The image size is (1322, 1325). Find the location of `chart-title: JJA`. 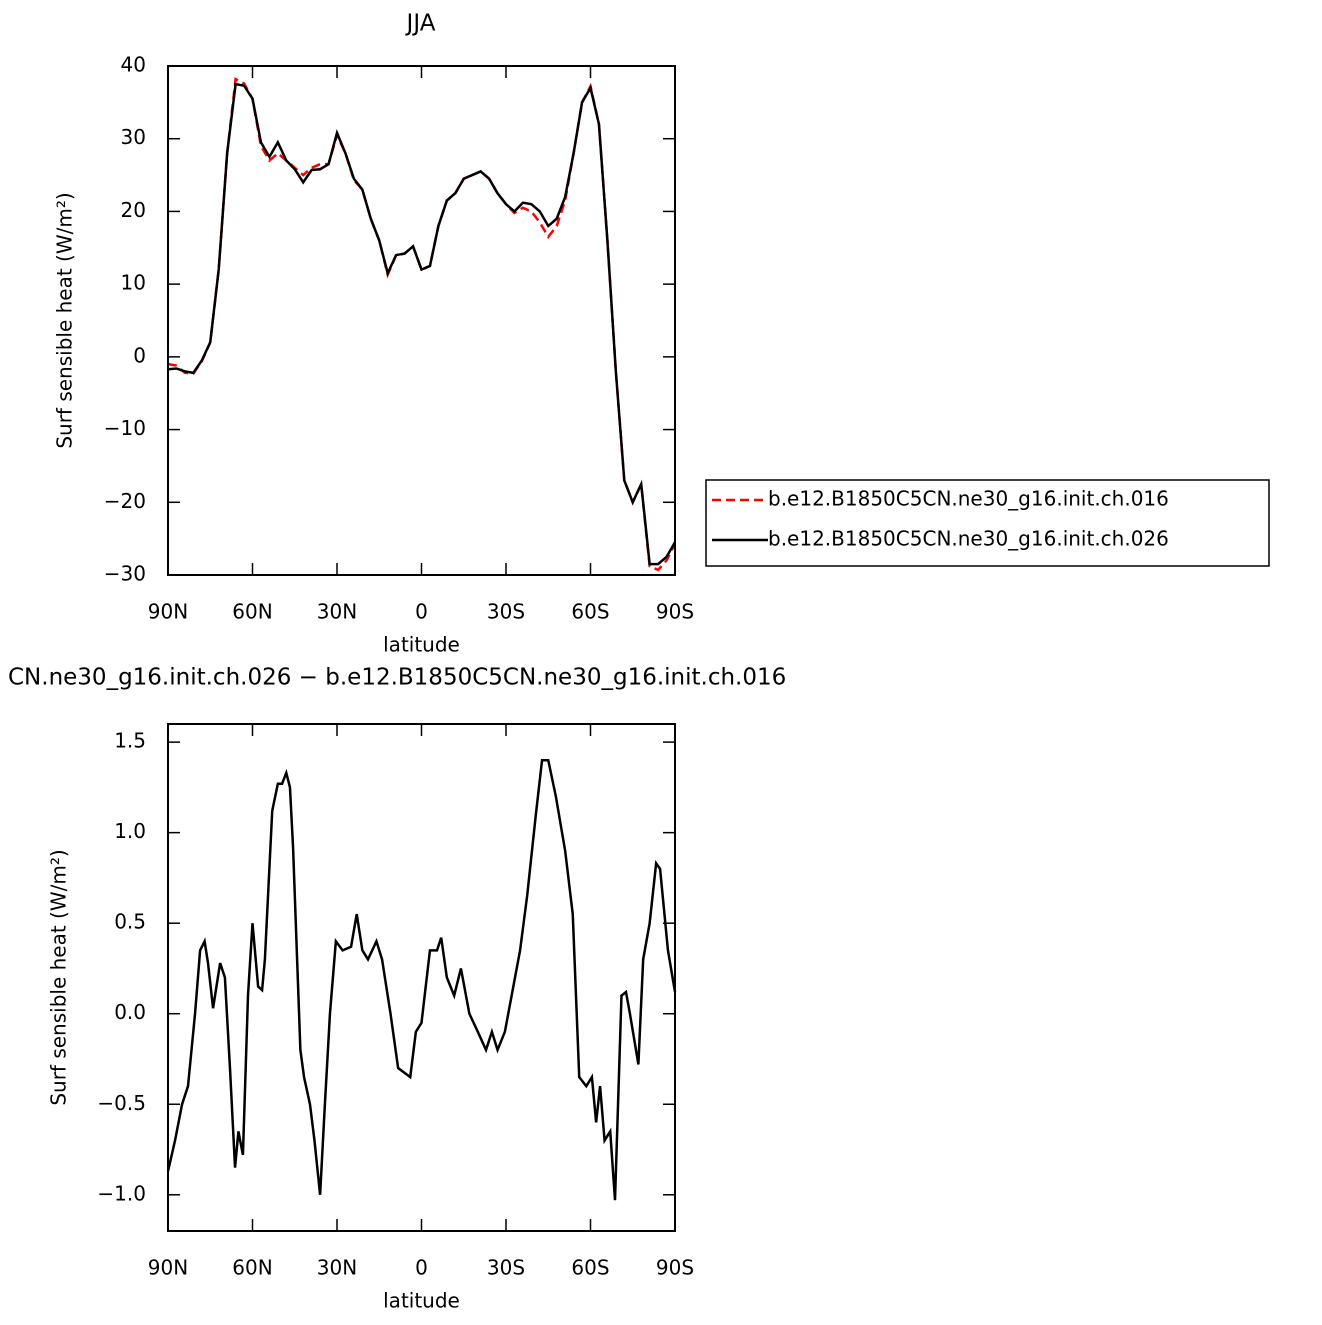

chart-title: JJA is located at coordinates (420, 24).